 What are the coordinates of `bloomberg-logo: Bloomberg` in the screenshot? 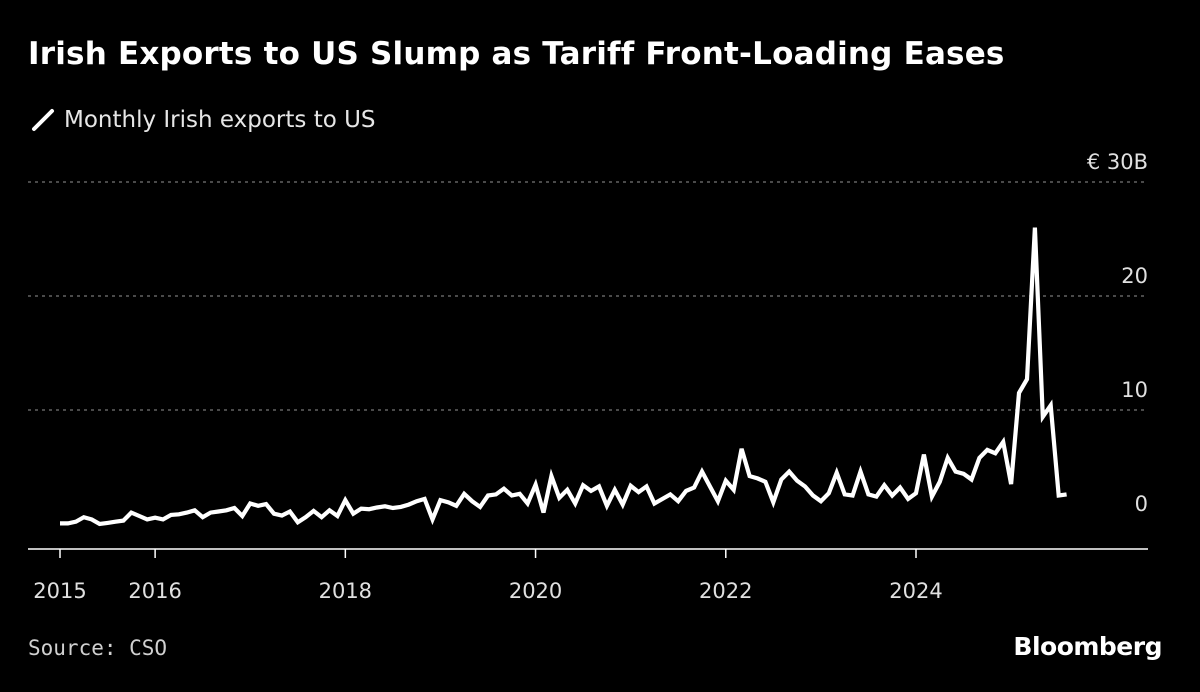 It's located at (1087, 646).